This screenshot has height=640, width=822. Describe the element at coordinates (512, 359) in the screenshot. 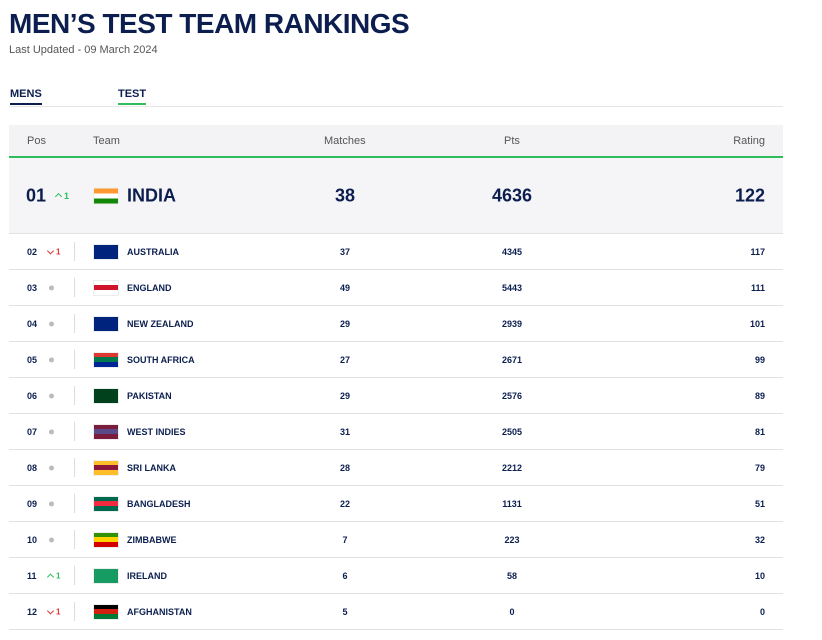

I see `points: 2671` at that location.